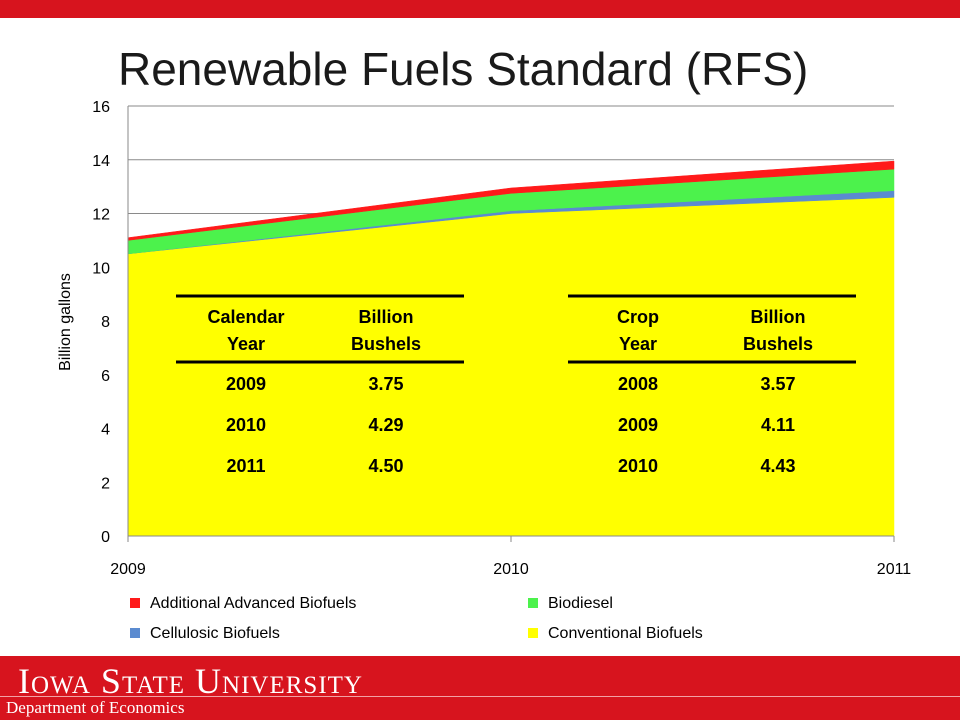 This screenshot has height=720, width=960. What do you see at coordinates (101, 161) in the screenshot?
I see `y-tick-label: 14` at bounding box center [101, 161].